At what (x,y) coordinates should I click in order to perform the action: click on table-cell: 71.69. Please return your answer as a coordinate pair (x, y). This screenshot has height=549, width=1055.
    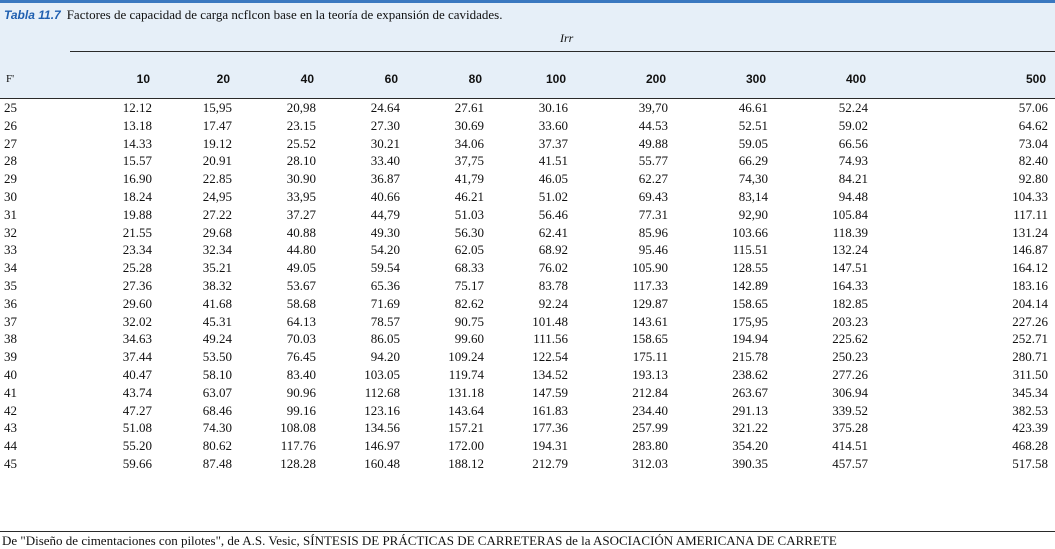
    Looking at the image, I should click on (385, 303).